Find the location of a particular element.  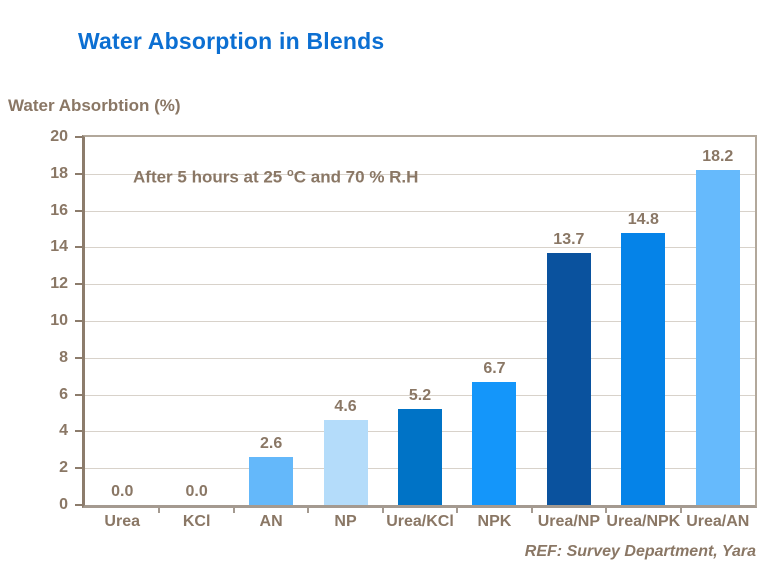

annotation-label: After 5 hours at 25 oC and 70 % R.H is located at coordinates (275, 177).